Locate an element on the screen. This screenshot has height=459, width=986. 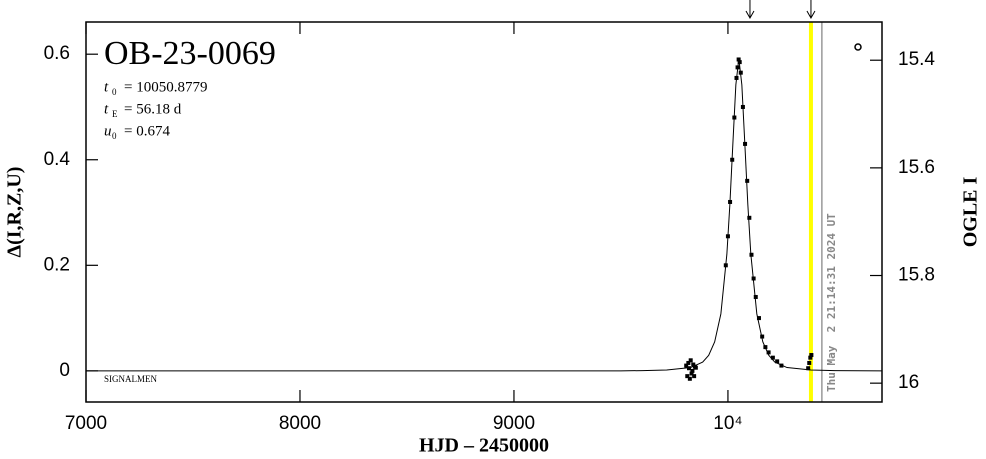
y2-tick-label: 15.8 is located at coordinates (916, 275).